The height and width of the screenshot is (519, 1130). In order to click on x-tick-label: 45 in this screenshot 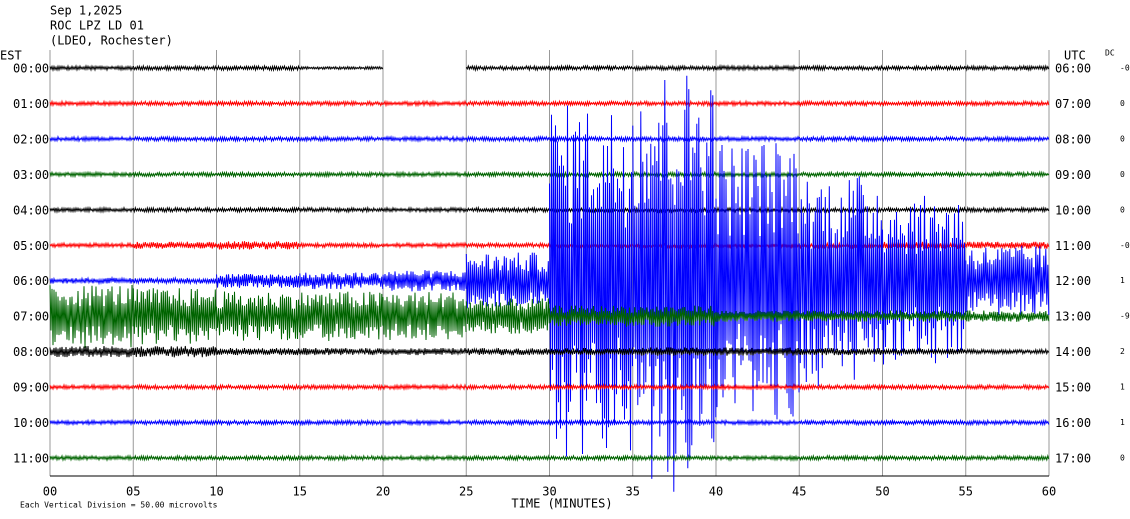, I will do `click(799, 492)`.